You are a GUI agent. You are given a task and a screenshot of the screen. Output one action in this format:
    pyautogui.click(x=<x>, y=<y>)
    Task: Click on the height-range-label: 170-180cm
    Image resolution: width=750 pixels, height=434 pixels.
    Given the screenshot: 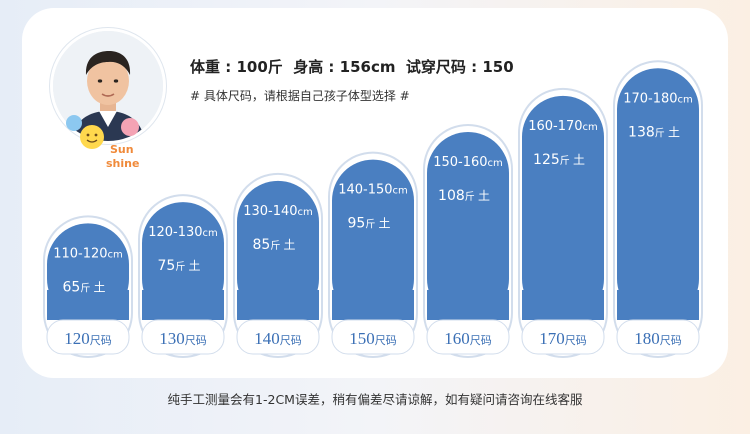 What is the action you would take?
    pyautogui.click(x=658, y=98)
    